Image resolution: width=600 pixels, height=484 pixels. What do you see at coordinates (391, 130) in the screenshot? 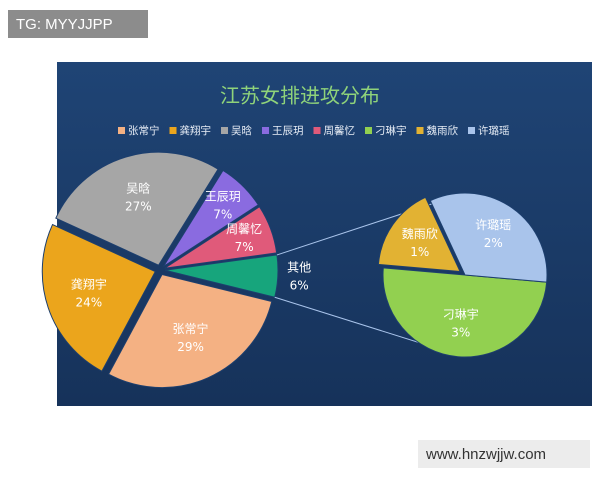
I see `legend-label: 刁琳宇` at bounding box center [391, 130].